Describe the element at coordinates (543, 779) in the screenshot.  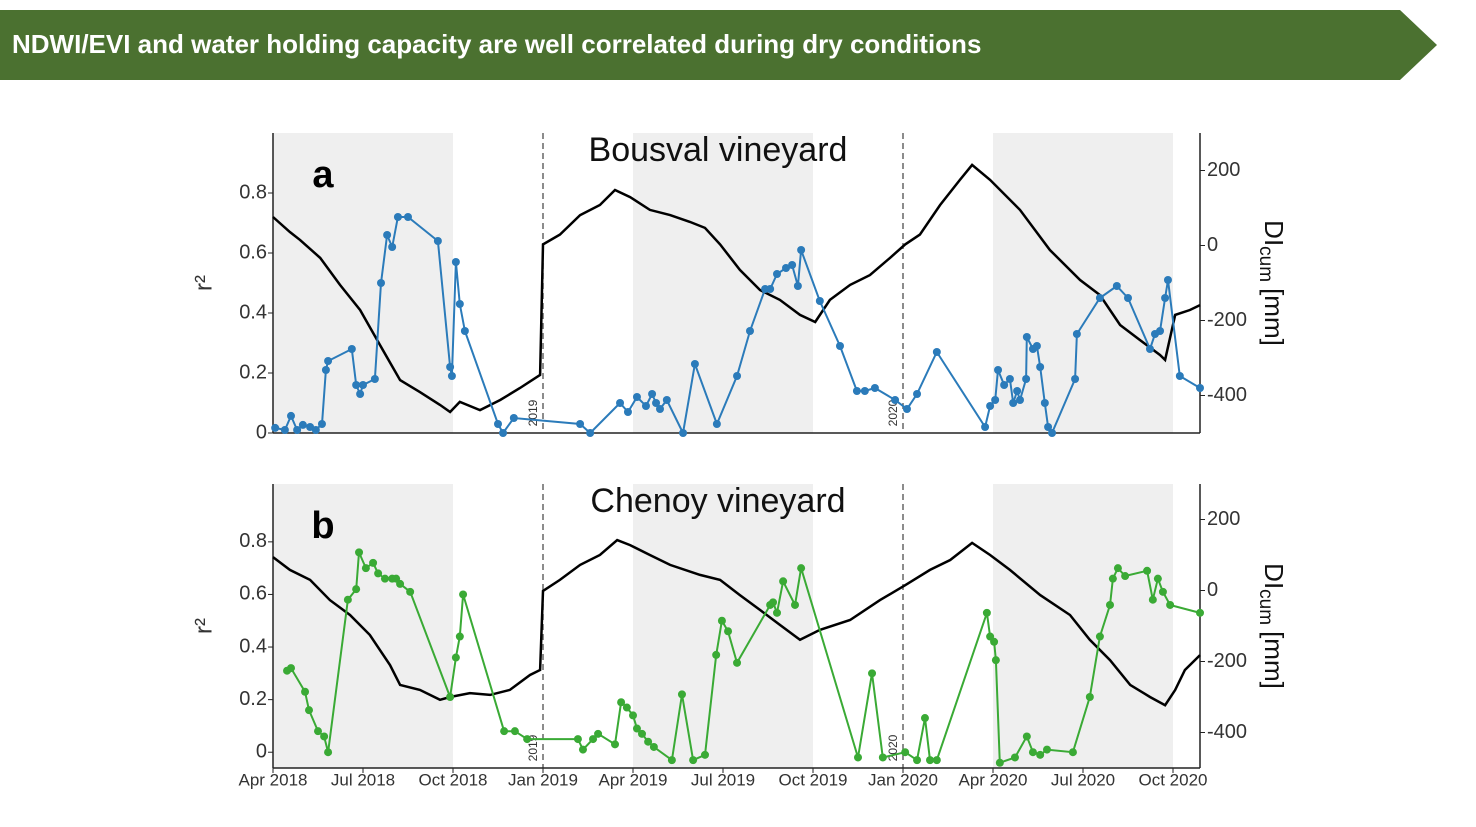
I see `x-tick-label: Jan 2019` at that location.